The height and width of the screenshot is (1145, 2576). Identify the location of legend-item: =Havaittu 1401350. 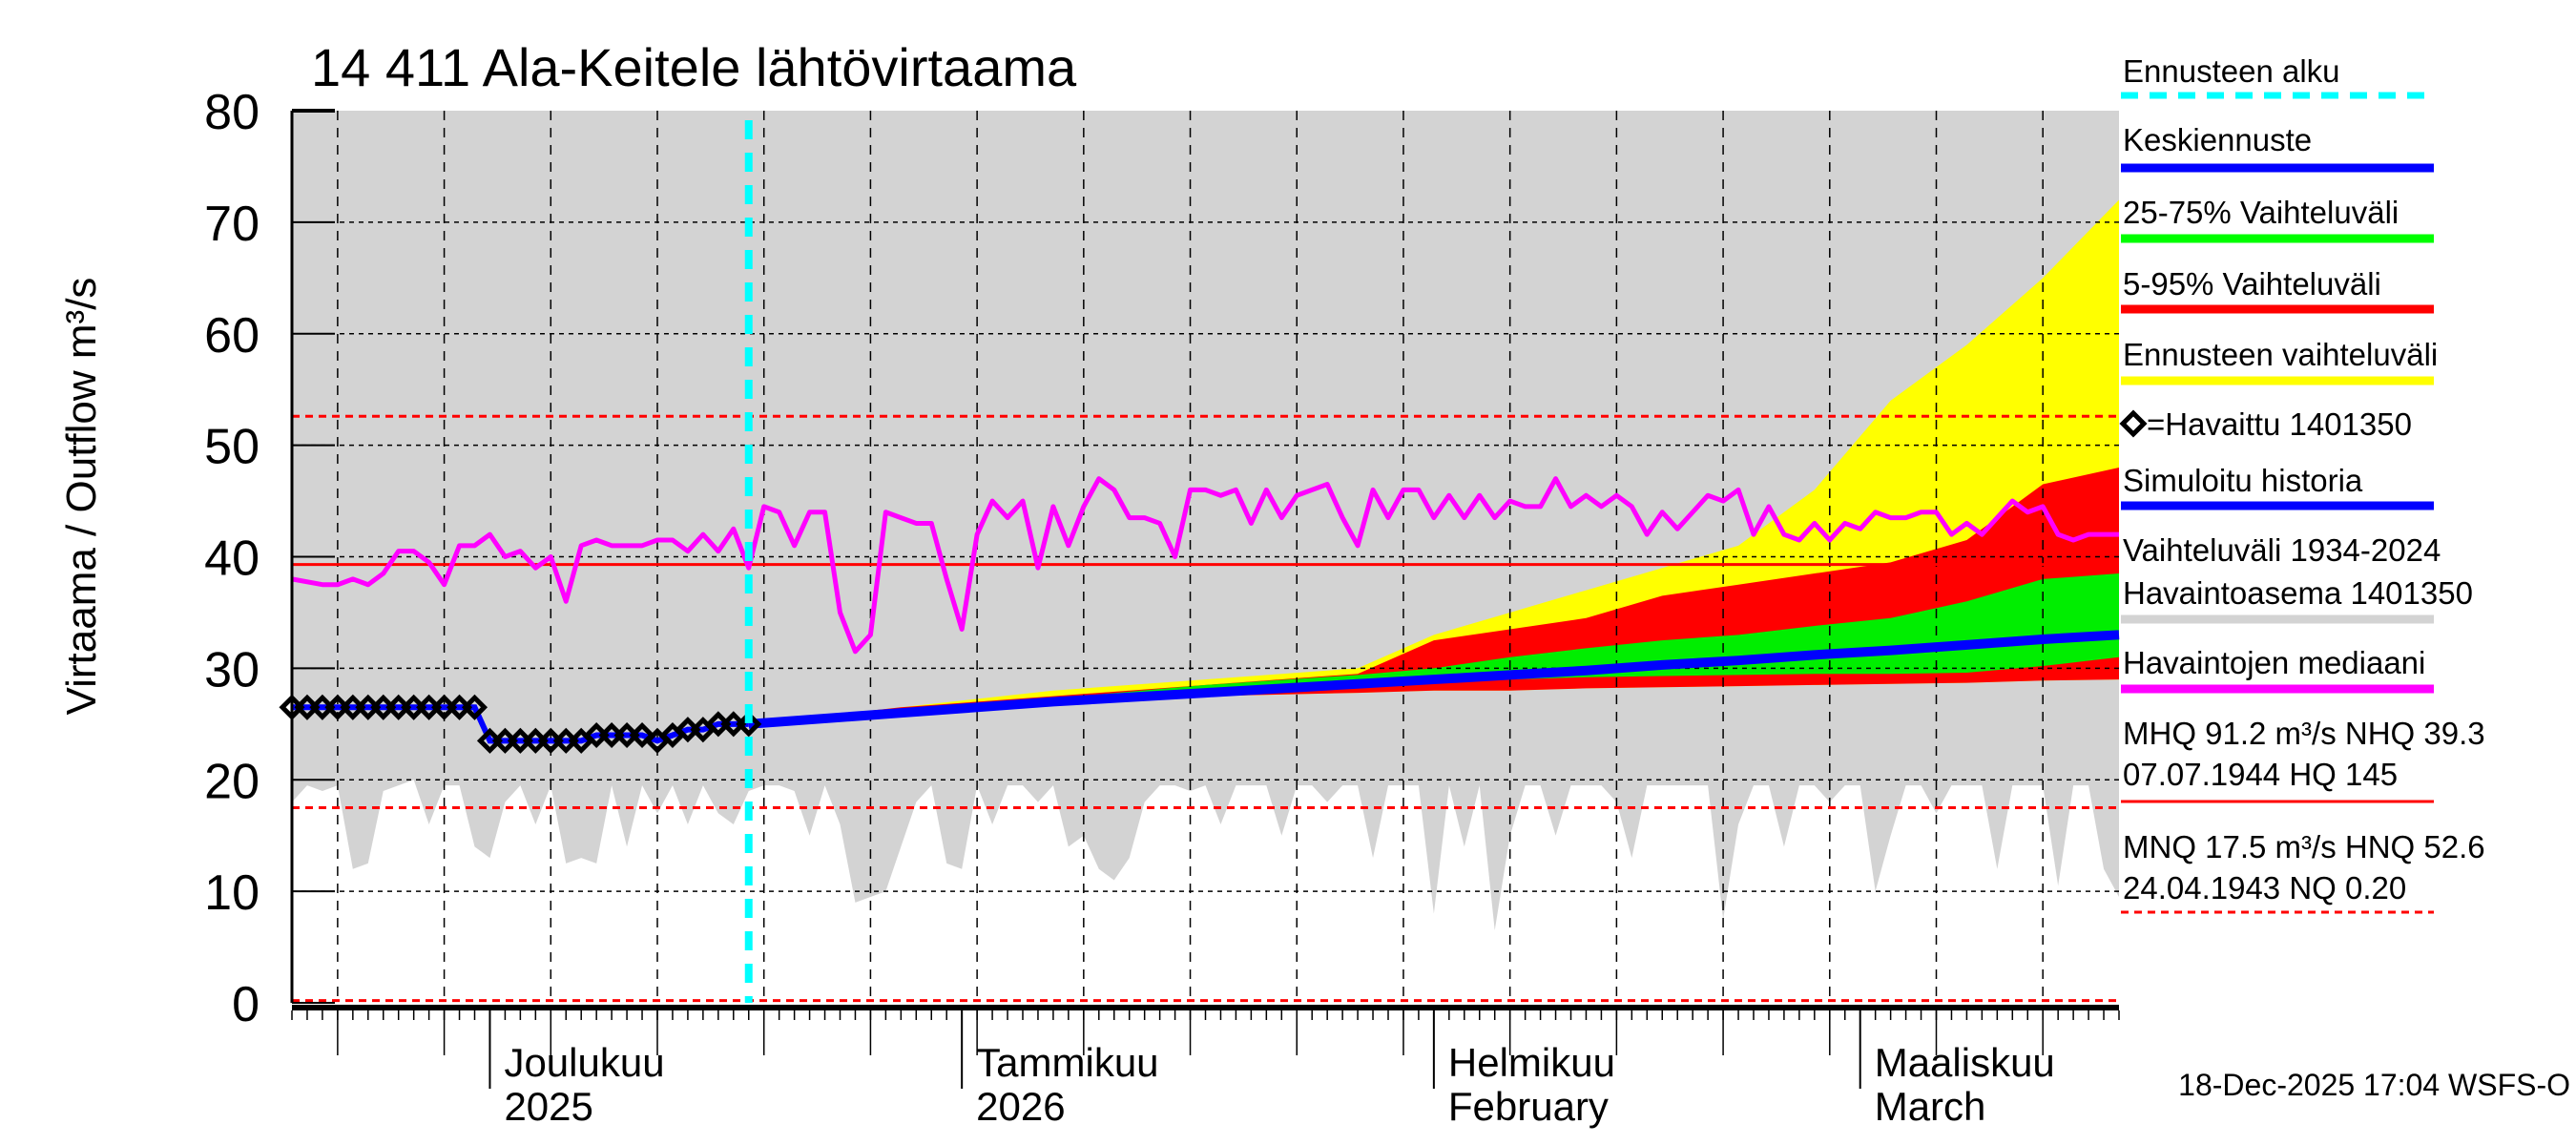
(2265, 424).